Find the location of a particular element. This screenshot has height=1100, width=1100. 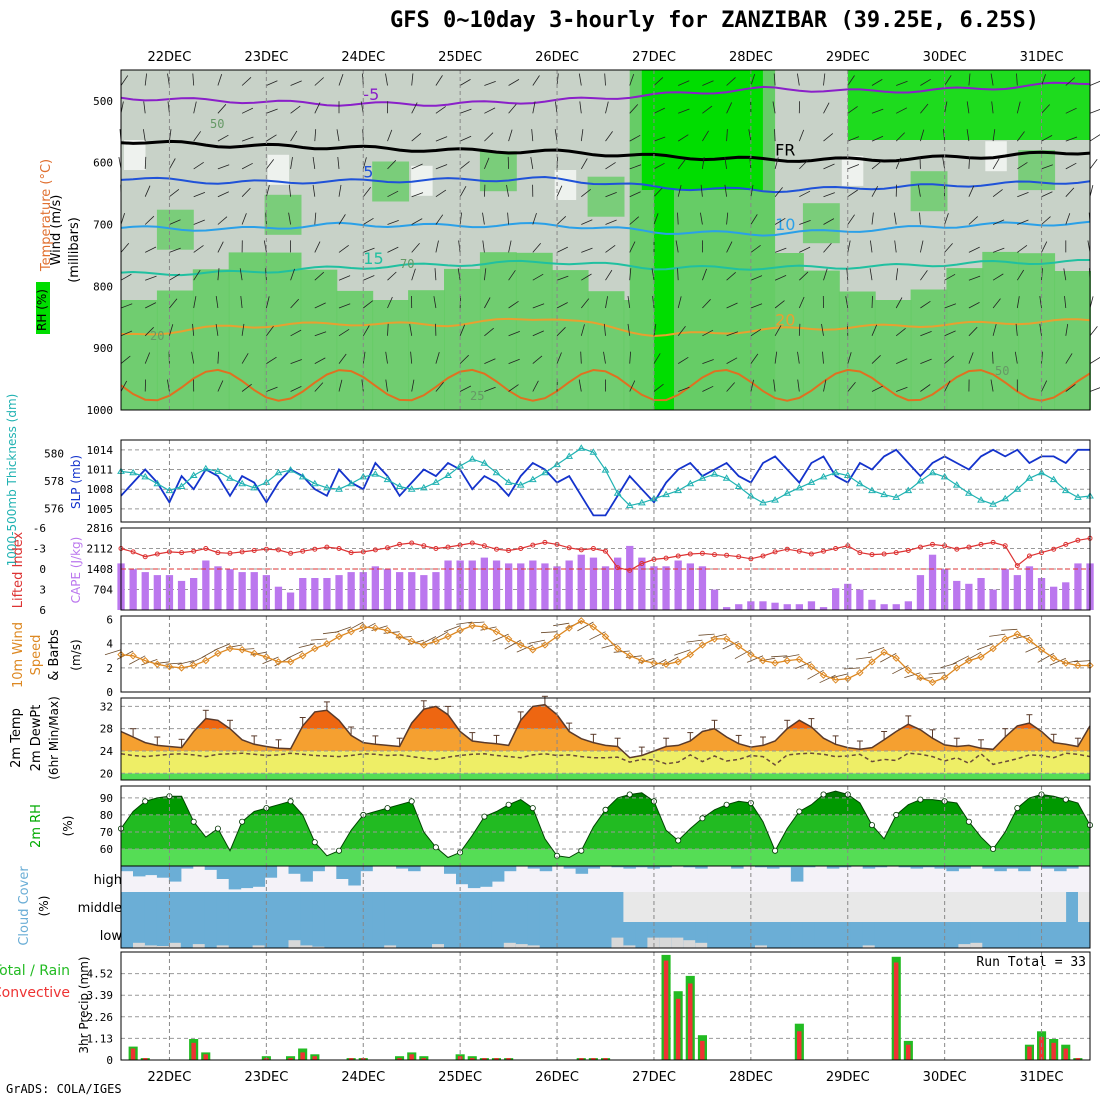

top-date-label: 25DEC is located at coordinates (460, 57).